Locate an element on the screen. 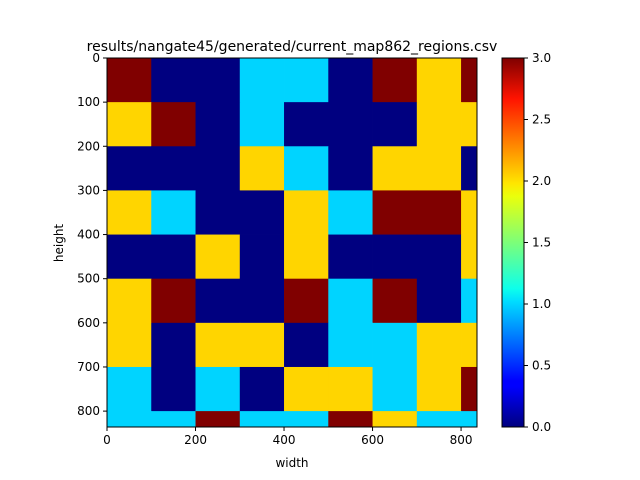 This screenshot has width=640, height=480. colorbar is located at coordinates (513, 242).